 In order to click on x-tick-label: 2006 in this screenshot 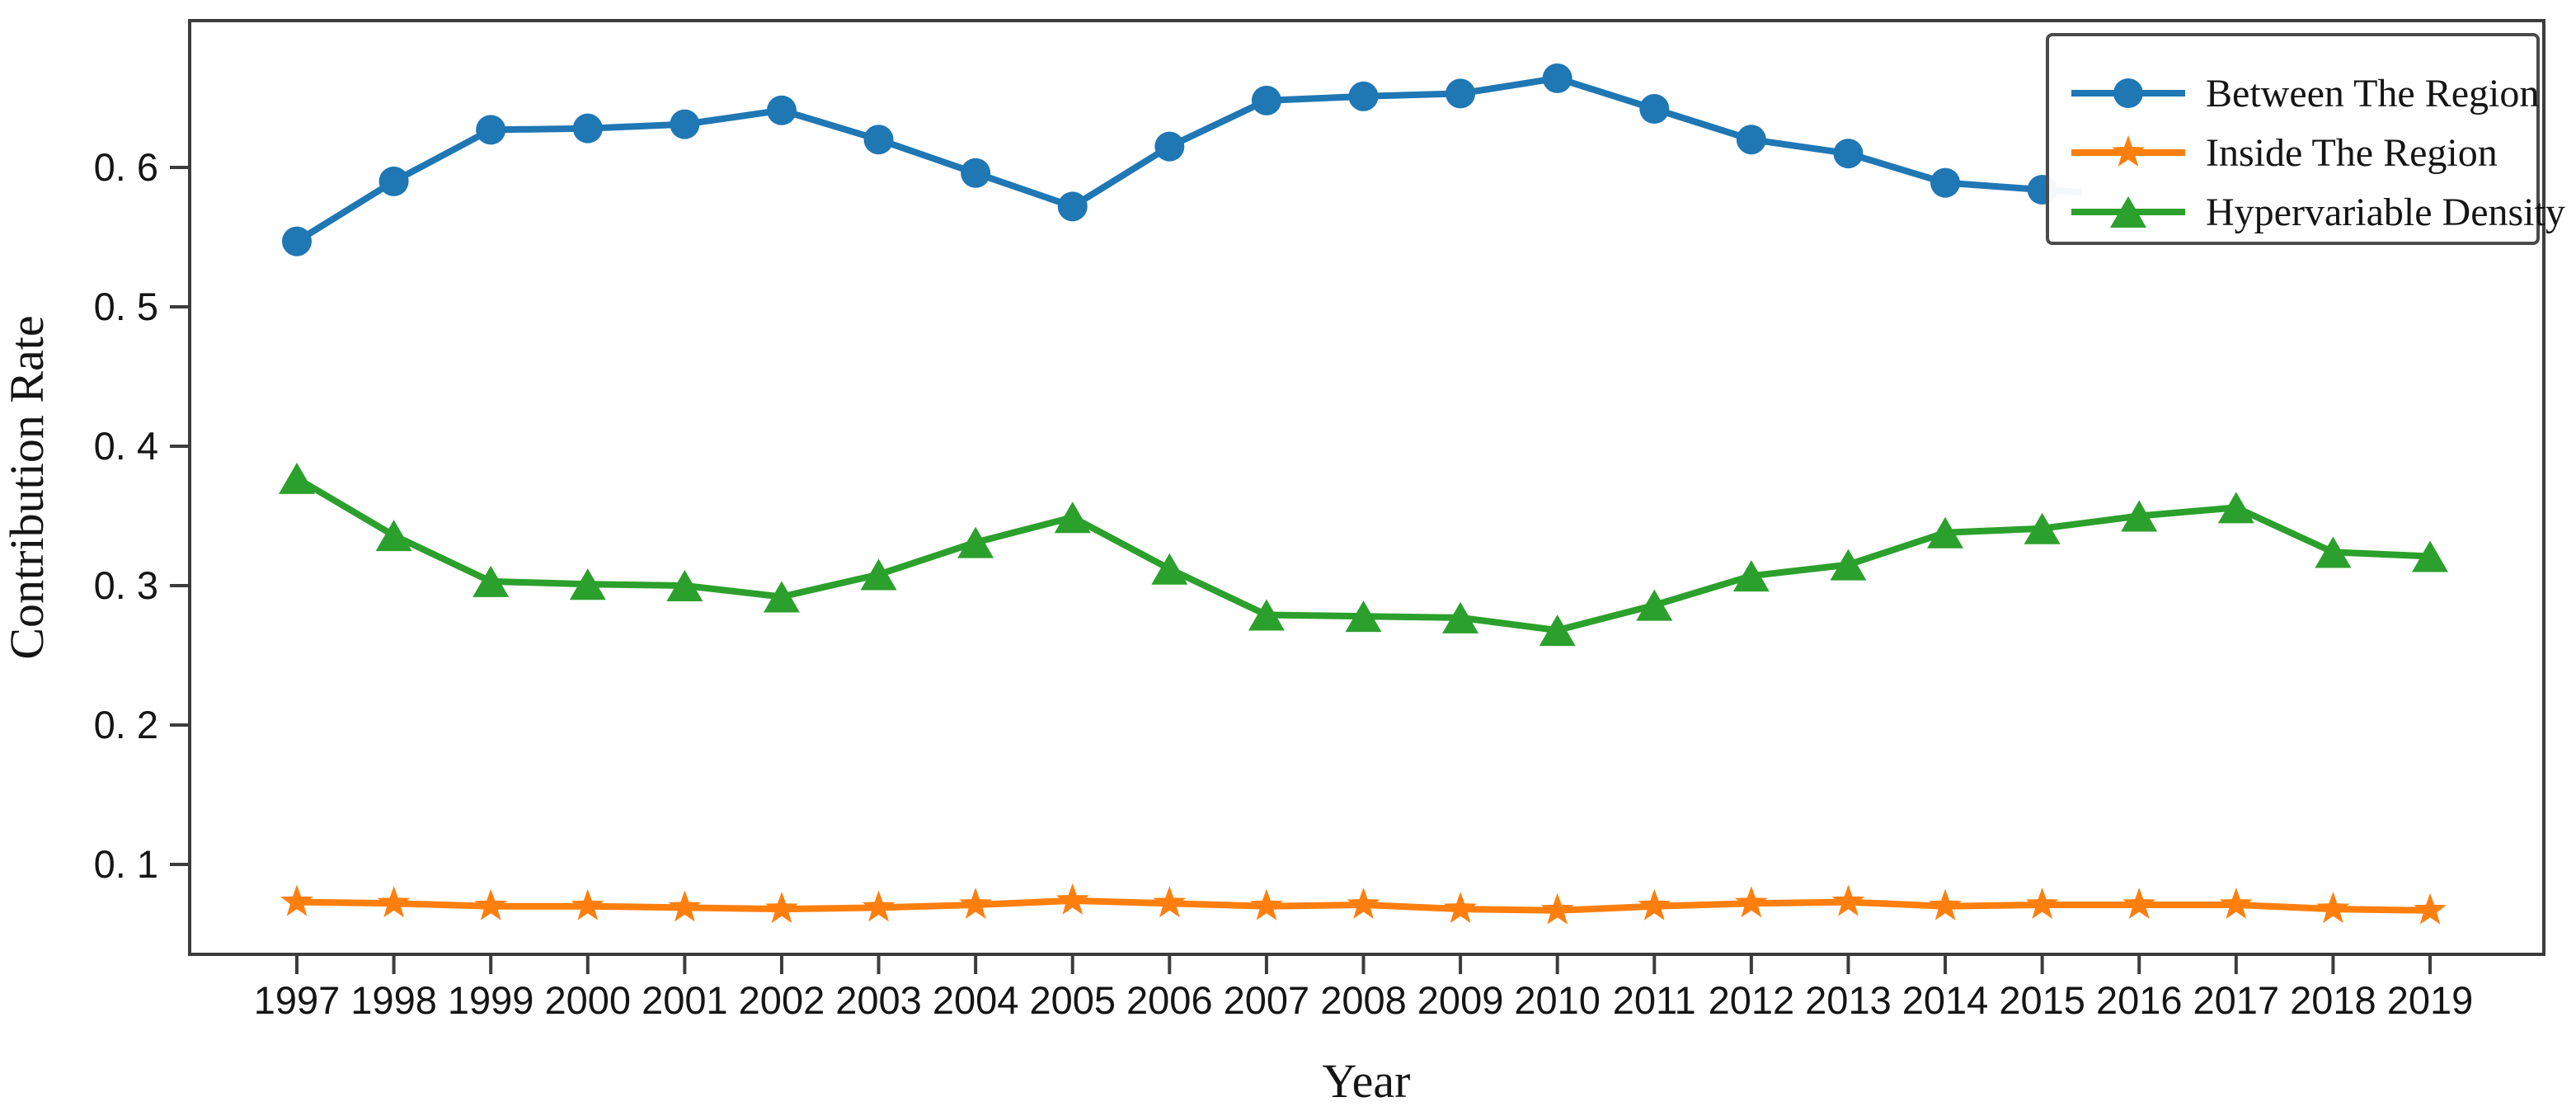, I will do `click(1169, 1000)`.